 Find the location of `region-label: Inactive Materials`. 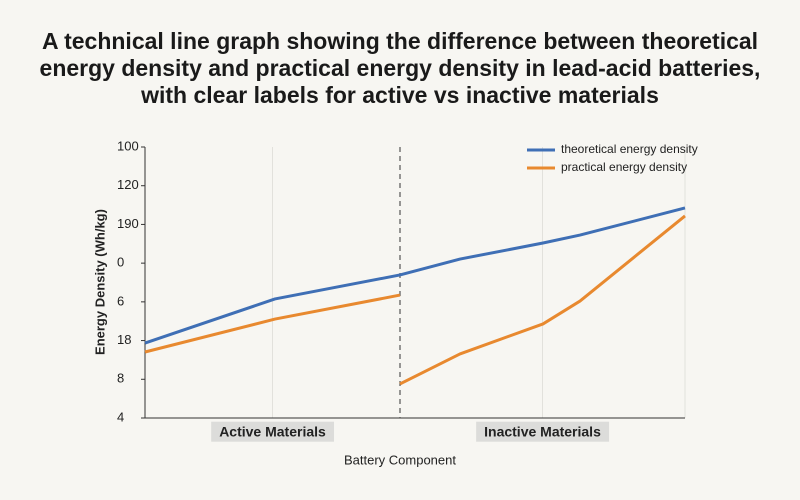

region-label: Inactive Materials is located at coordinates (542, 432).